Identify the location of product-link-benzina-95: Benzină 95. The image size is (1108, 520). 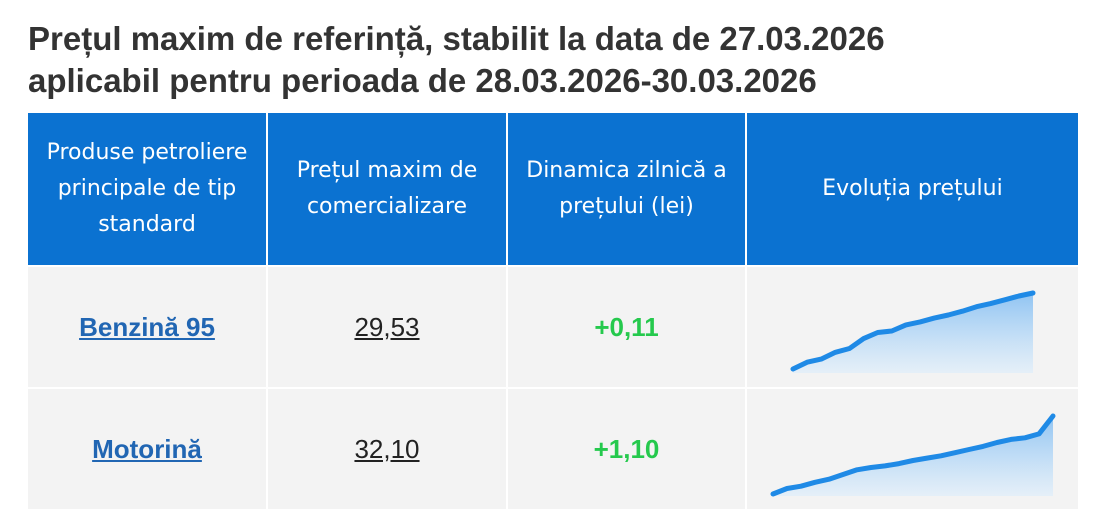
(147, 326).